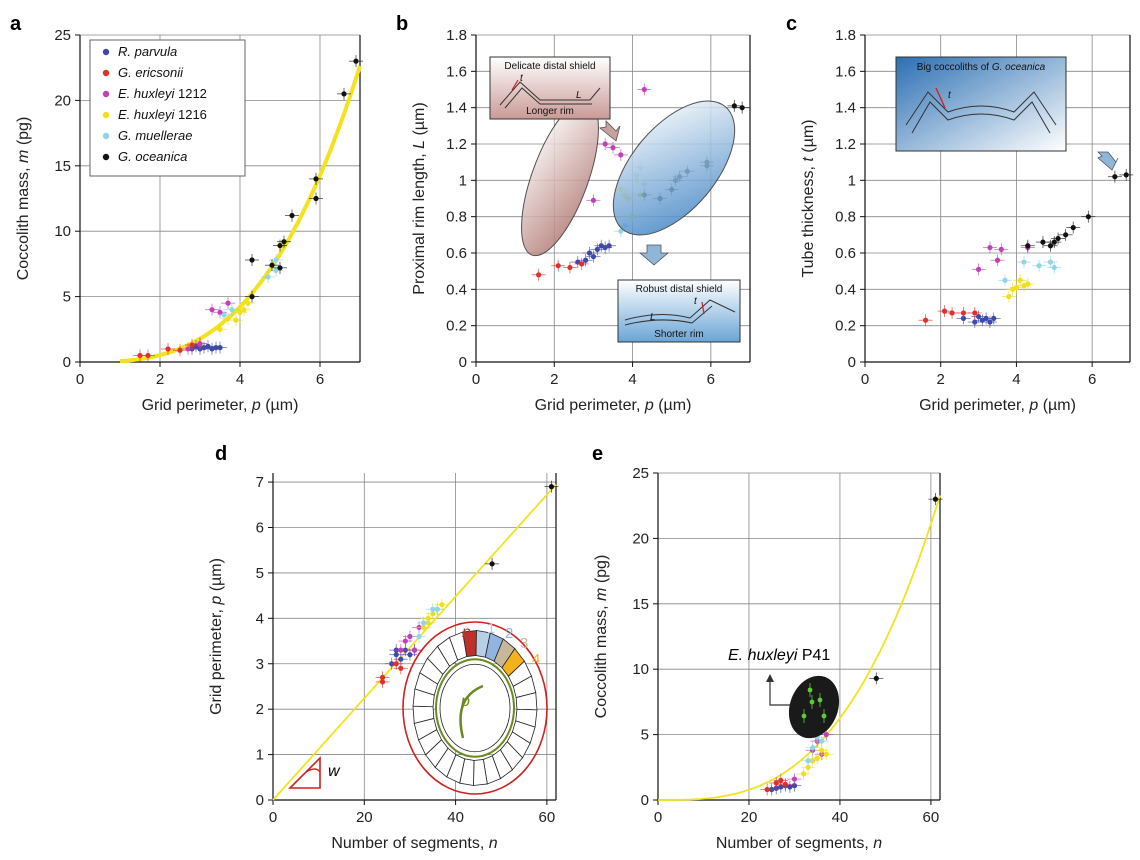 This screenshot has width=1140, height=860. I want to click on panel-d-xlabel: Number of segments, n, so click(414, 843).